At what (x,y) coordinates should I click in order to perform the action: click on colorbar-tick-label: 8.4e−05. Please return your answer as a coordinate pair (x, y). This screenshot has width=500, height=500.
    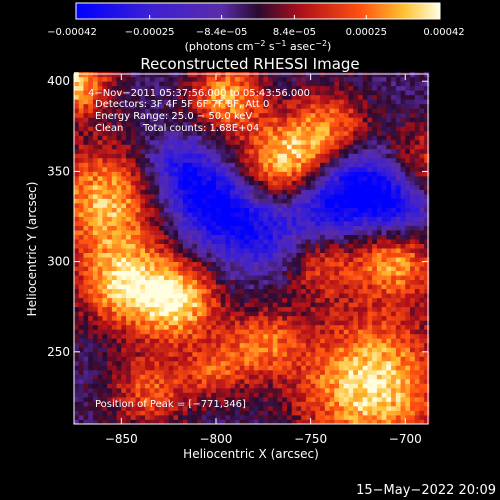
    Looking at the image, I should click on (294, 32).